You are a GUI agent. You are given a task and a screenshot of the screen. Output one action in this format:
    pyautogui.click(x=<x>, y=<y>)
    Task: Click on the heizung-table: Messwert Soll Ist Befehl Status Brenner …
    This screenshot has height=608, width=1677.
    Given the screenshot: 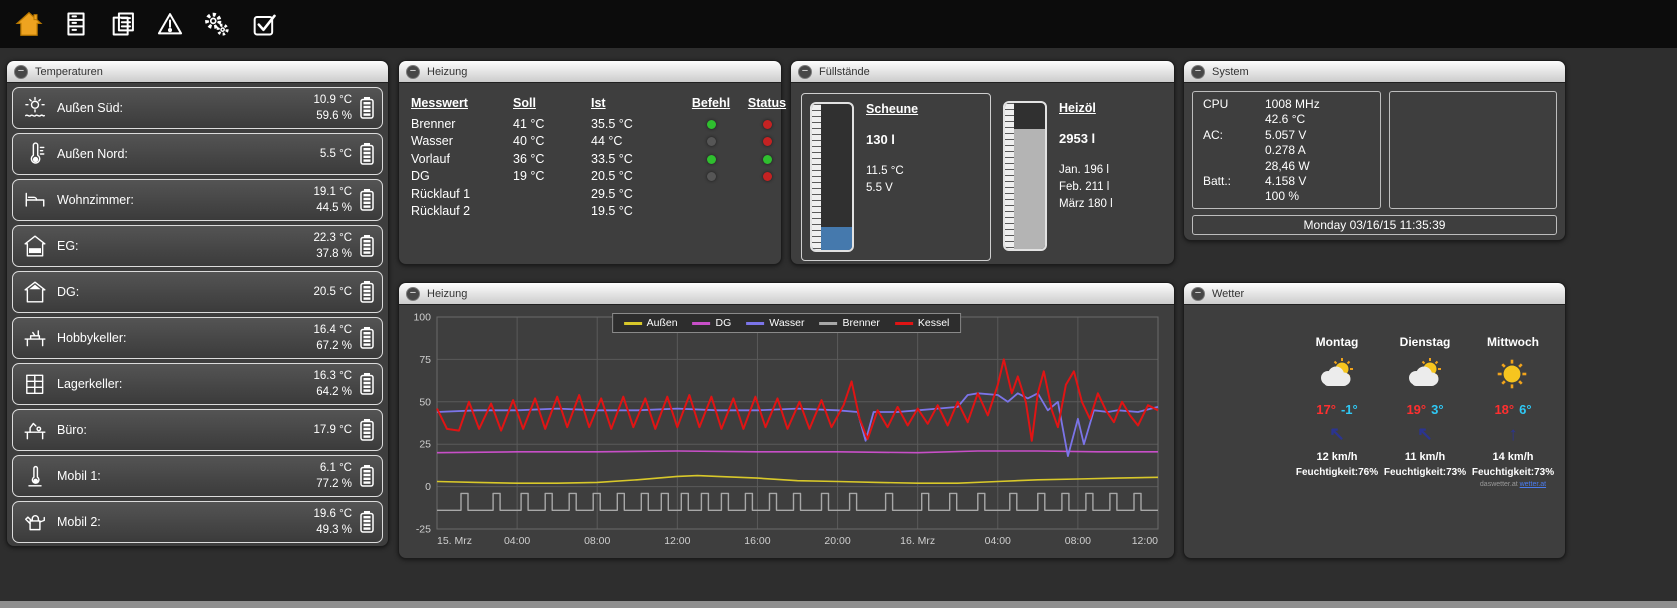 What is the action you would take?
    pyautogui.click(x=592, y=152)
    